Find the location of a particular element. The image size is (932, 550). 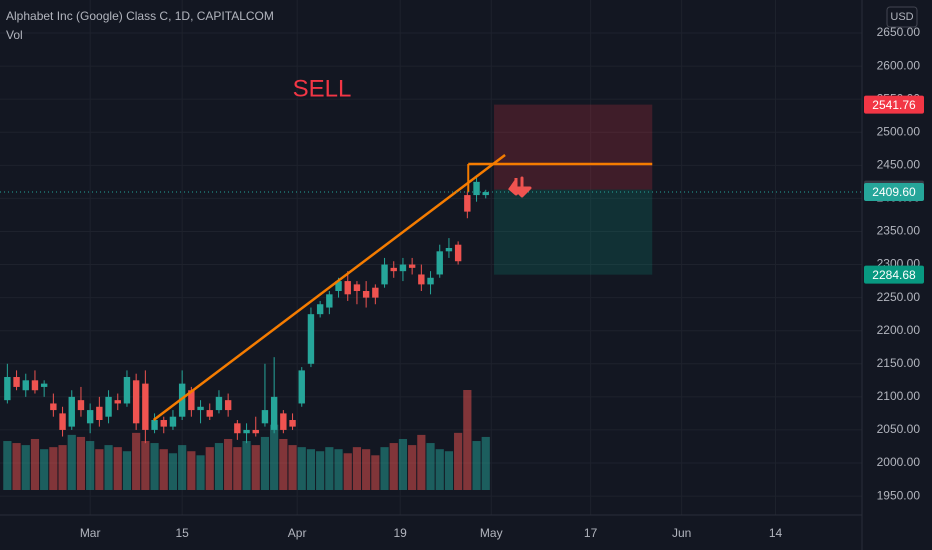

currency-box is located at coordinates (902, 17).